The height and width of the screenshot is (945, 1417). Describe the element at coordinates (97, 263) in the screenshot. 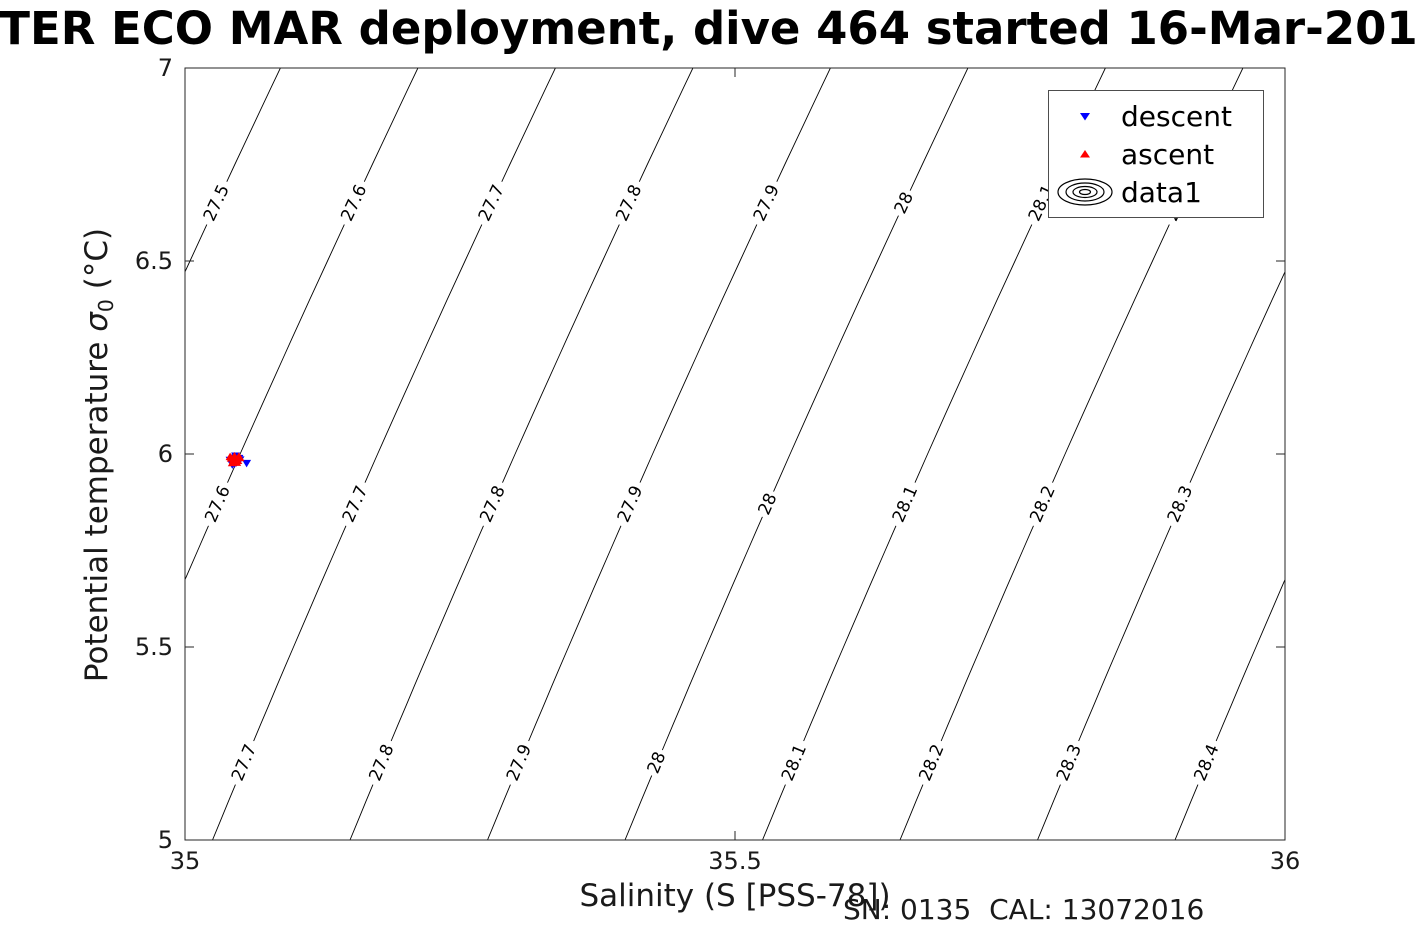

I see `y-axis-label-units: (°C)` at that location.